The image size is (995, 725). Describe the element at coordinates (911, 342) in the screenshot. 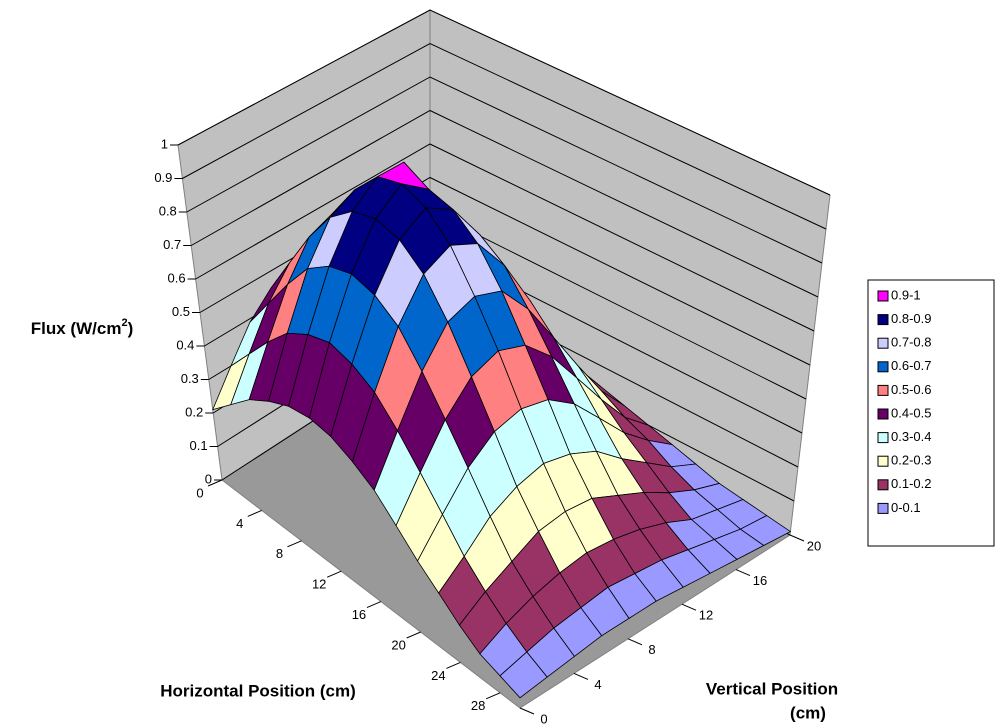

I see `legend-label: 0.7-0.8` at that location.